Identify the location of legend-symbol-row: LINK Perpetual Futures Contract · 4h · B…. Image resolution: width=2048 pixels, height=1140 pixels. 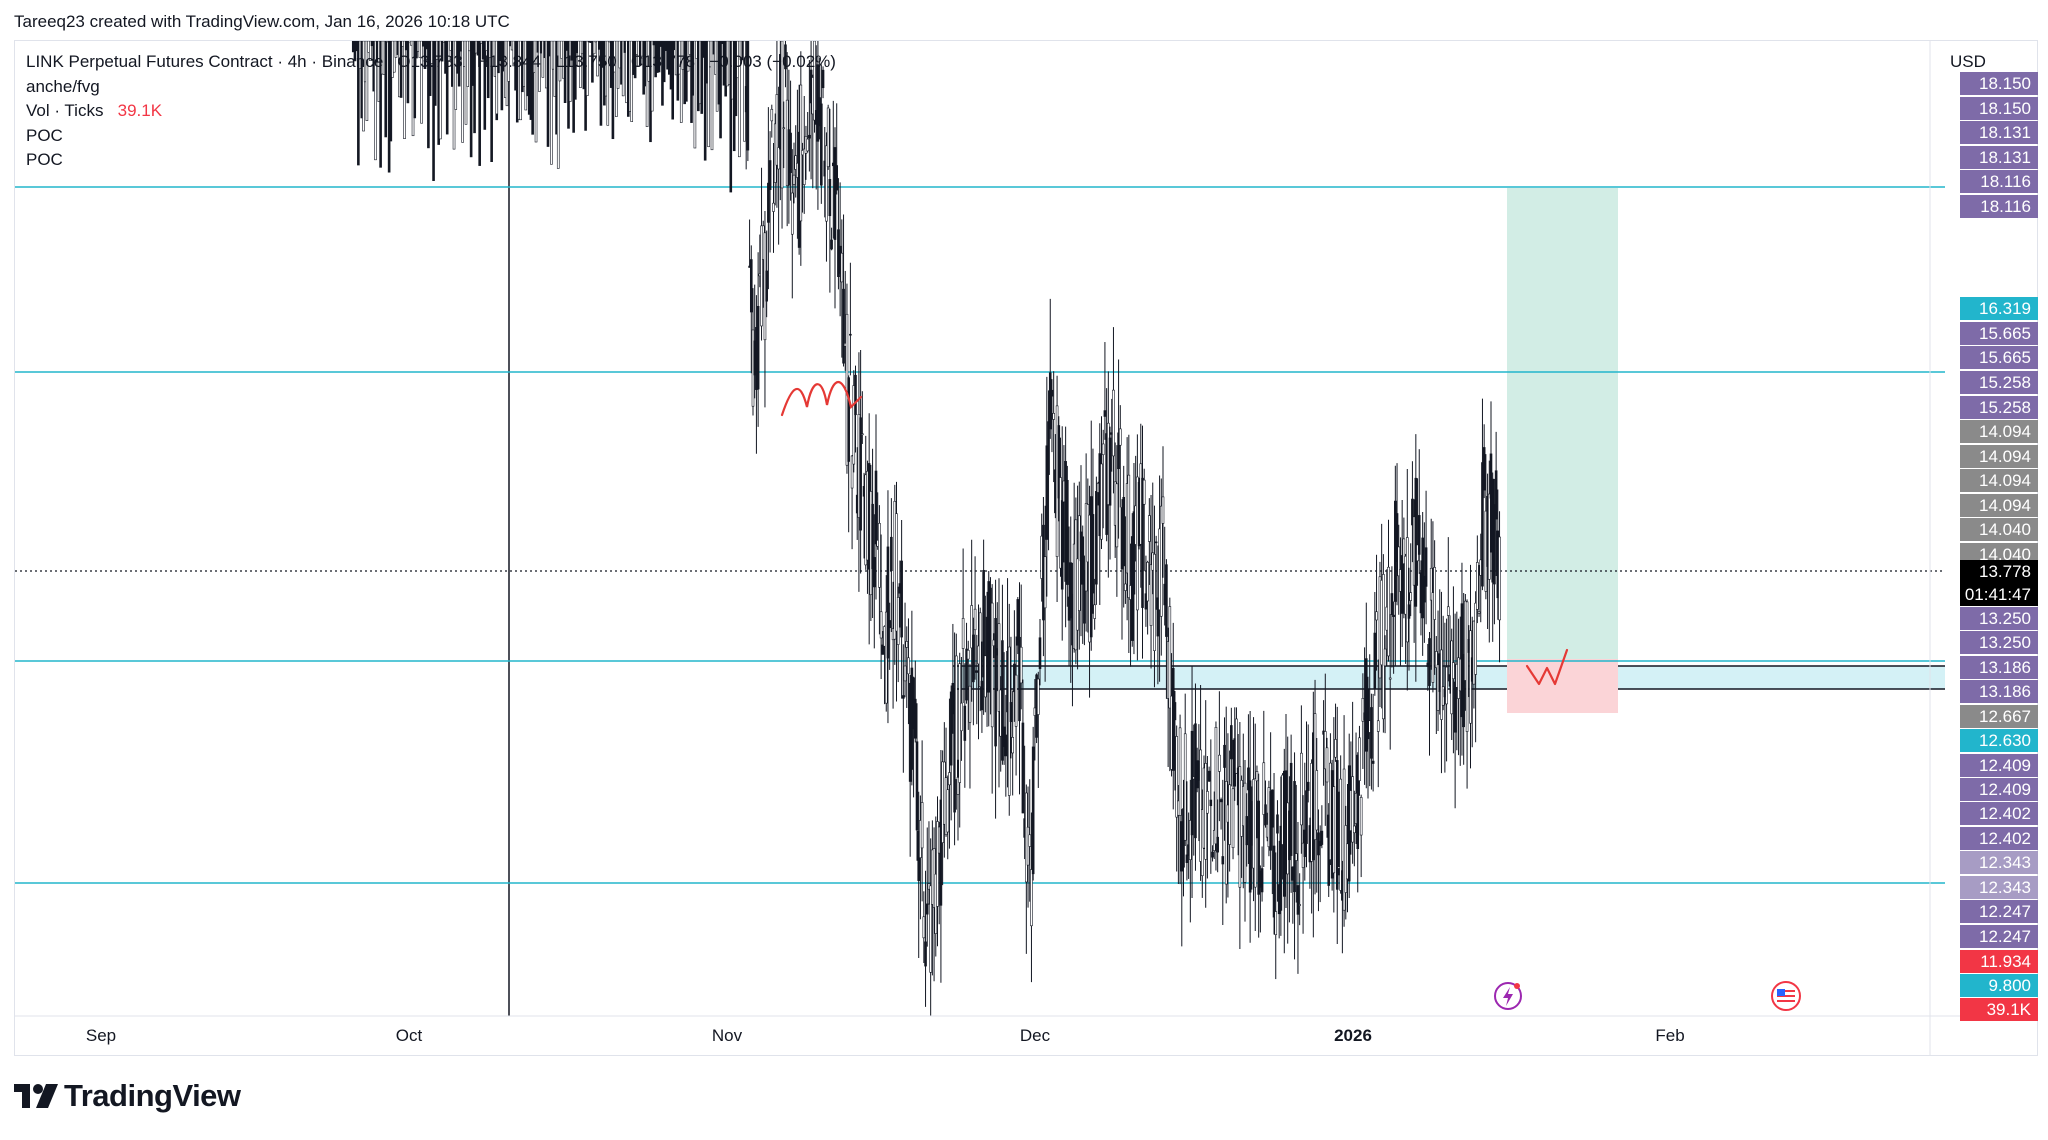
(431, 62).